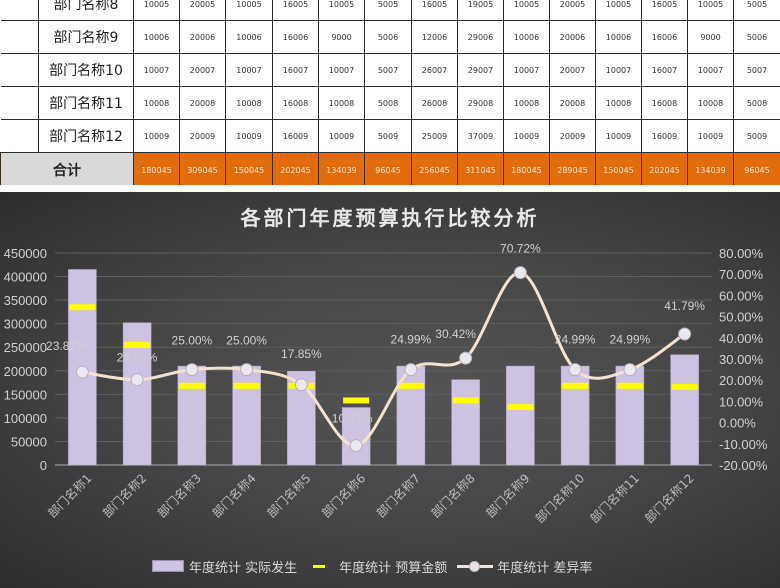 The width and height of the screenshot is (780, 588). I want to click on value-cell: 29007, so click(480, 70).